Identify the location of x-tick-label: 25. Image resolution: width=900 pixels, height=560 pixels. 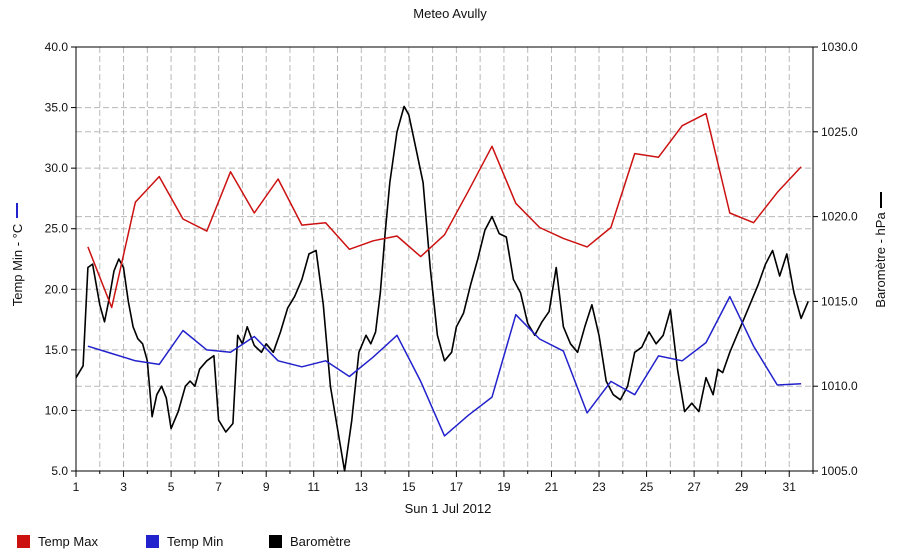
(647, 487).